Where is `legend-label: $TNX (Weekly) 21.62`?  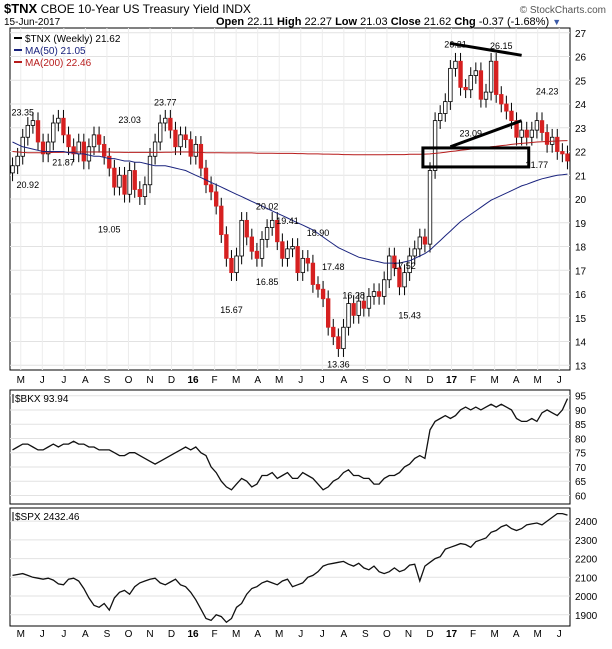 legend-label: $TNX (Weekly) 21.62 is located at coordinates (73, 39).